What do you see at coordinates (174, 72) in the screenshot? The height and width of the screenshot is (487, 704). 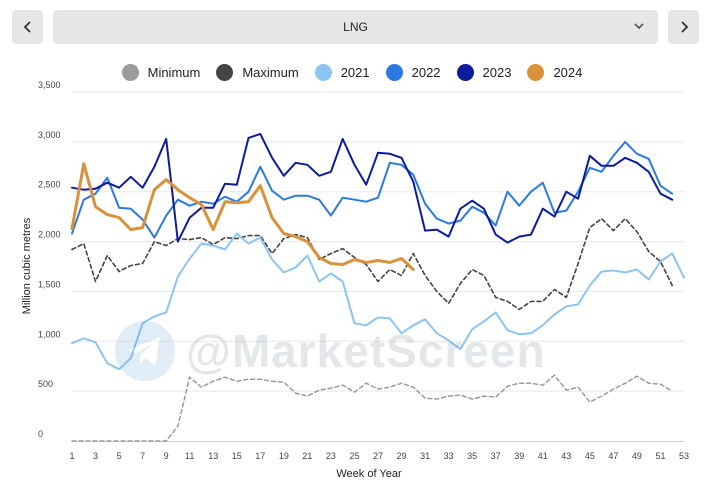 I see `legend-label: Minimum` at bounding box center [174, 72].